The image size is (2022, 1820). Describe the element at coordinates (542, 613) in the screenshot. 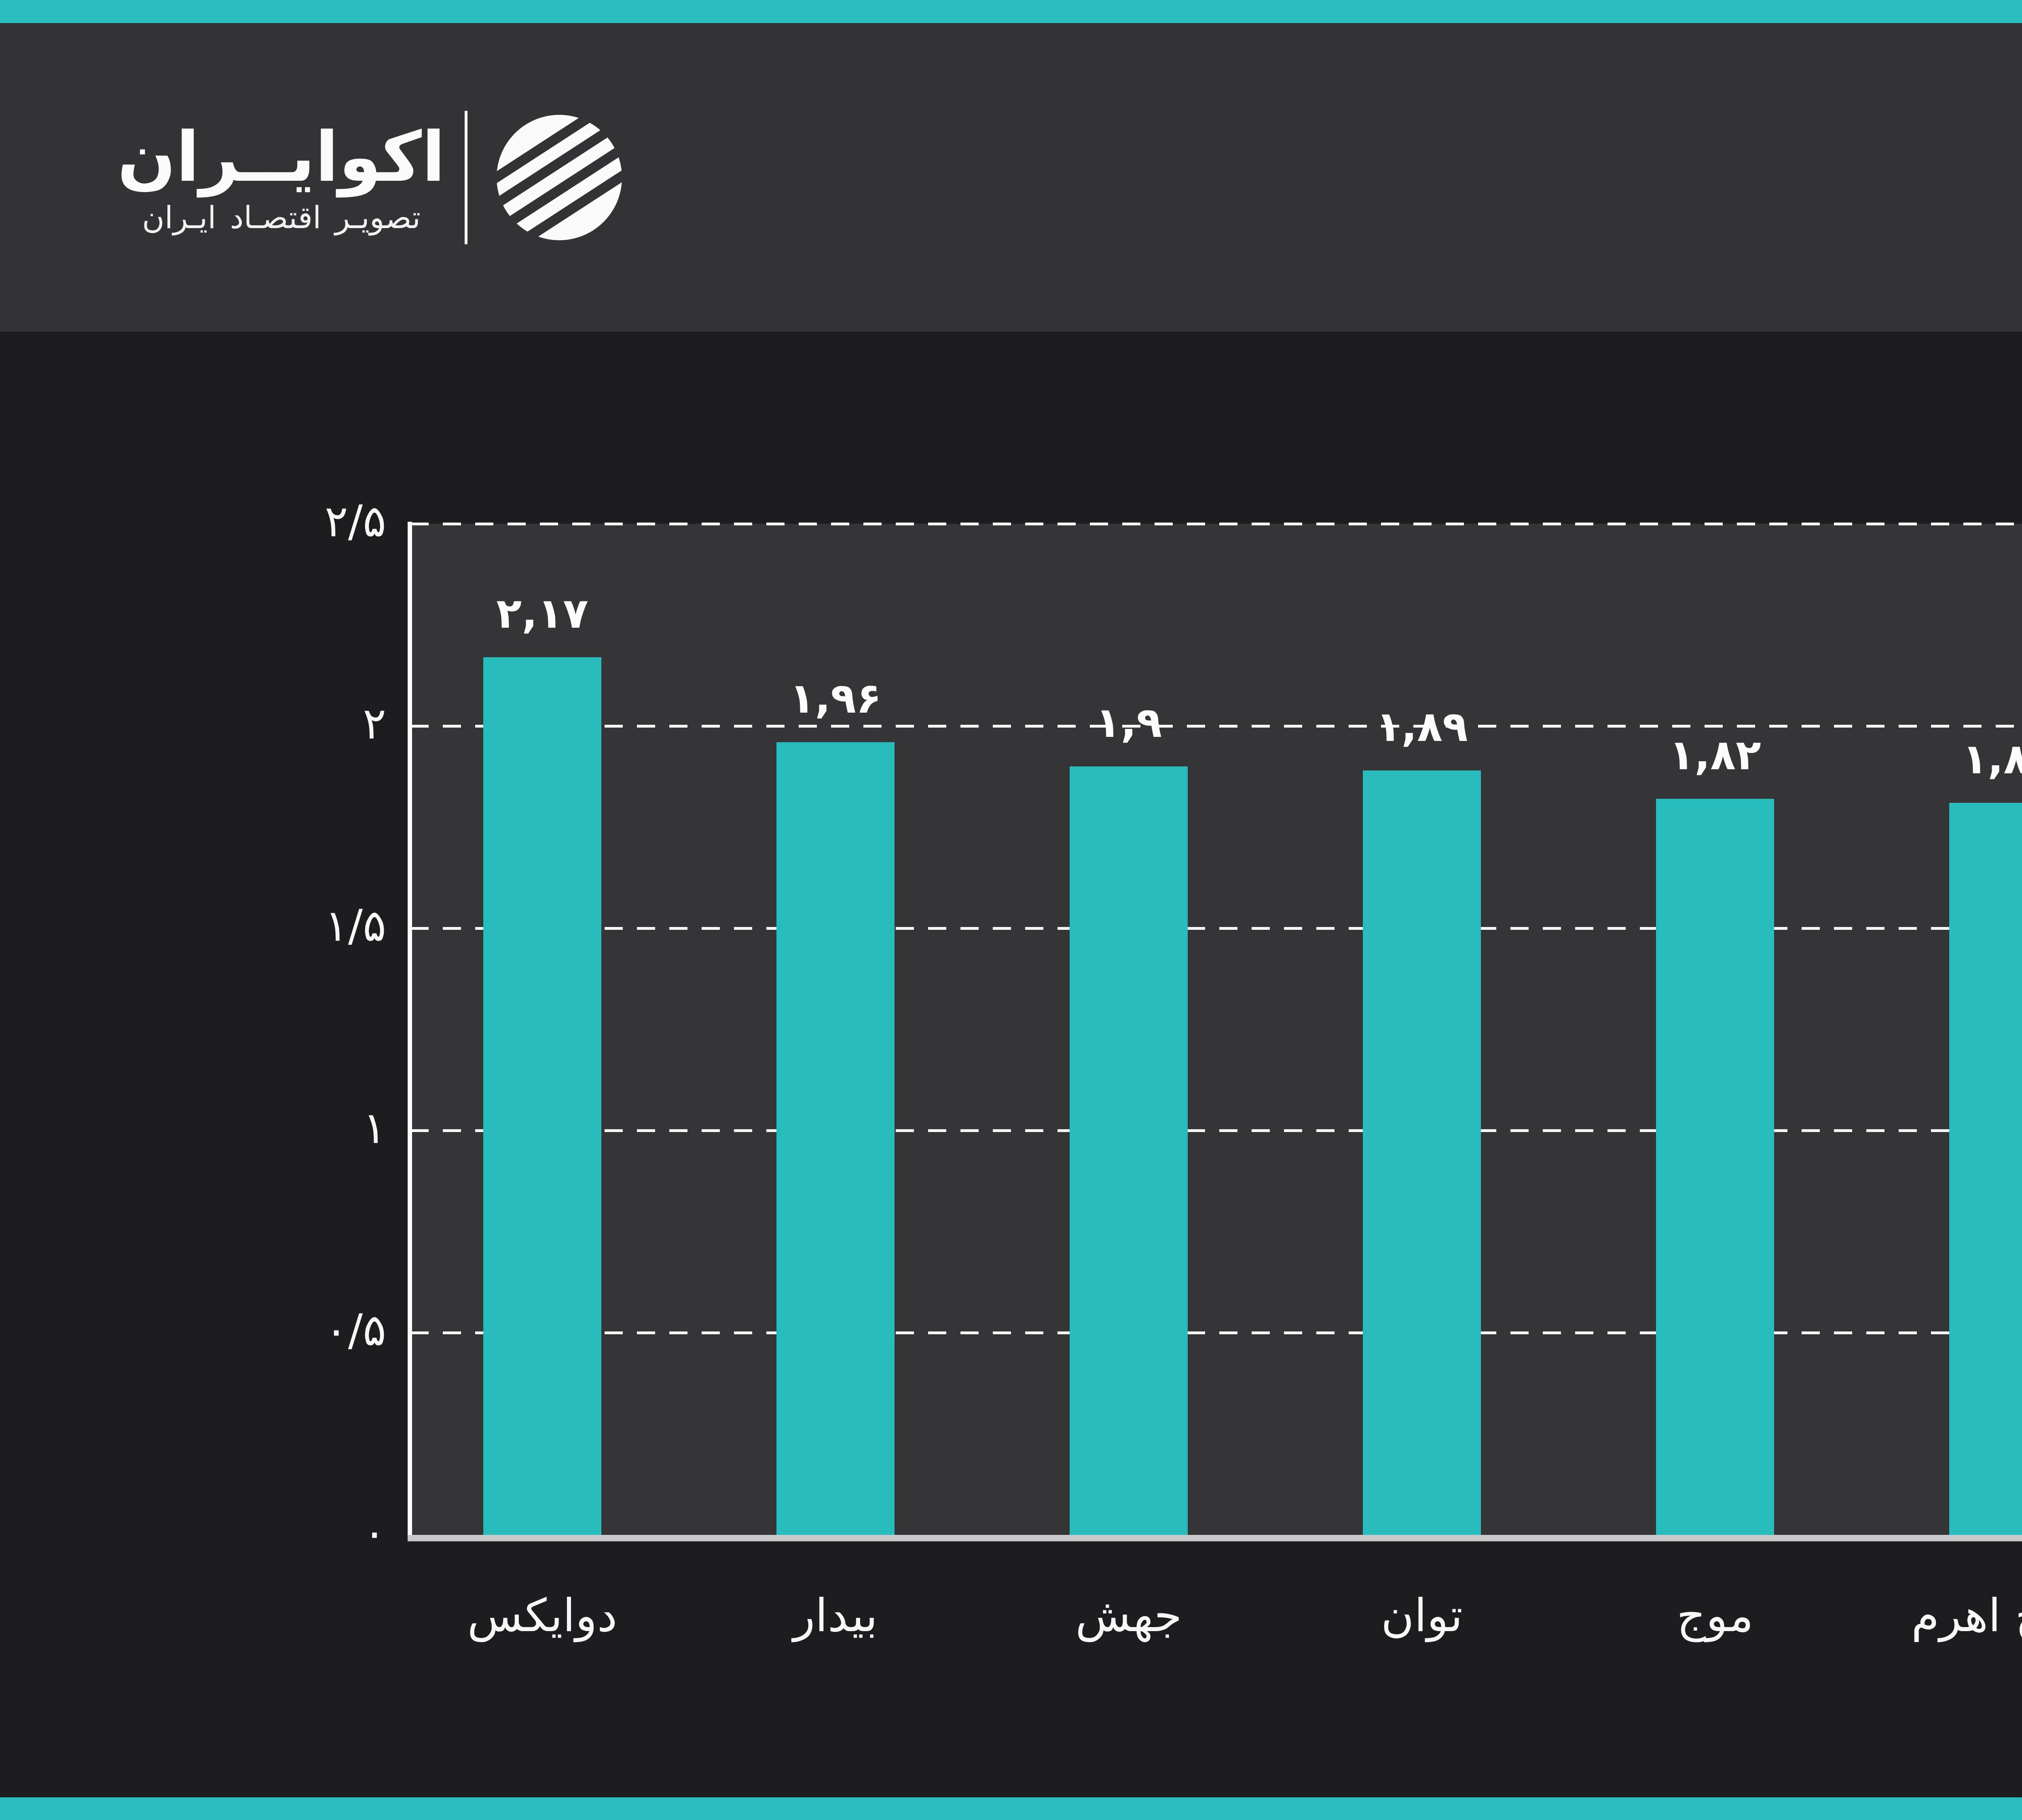

I see `bar-value-label: ۲,۱۷` at that location.